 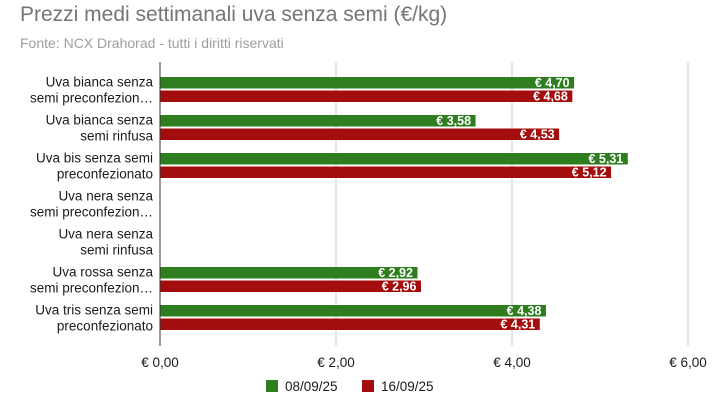 What do you see at coordinates (350, 386) in the screenshot?
I see `legend: 08/09/25 16/09/25` at bounding box center [350, 386].